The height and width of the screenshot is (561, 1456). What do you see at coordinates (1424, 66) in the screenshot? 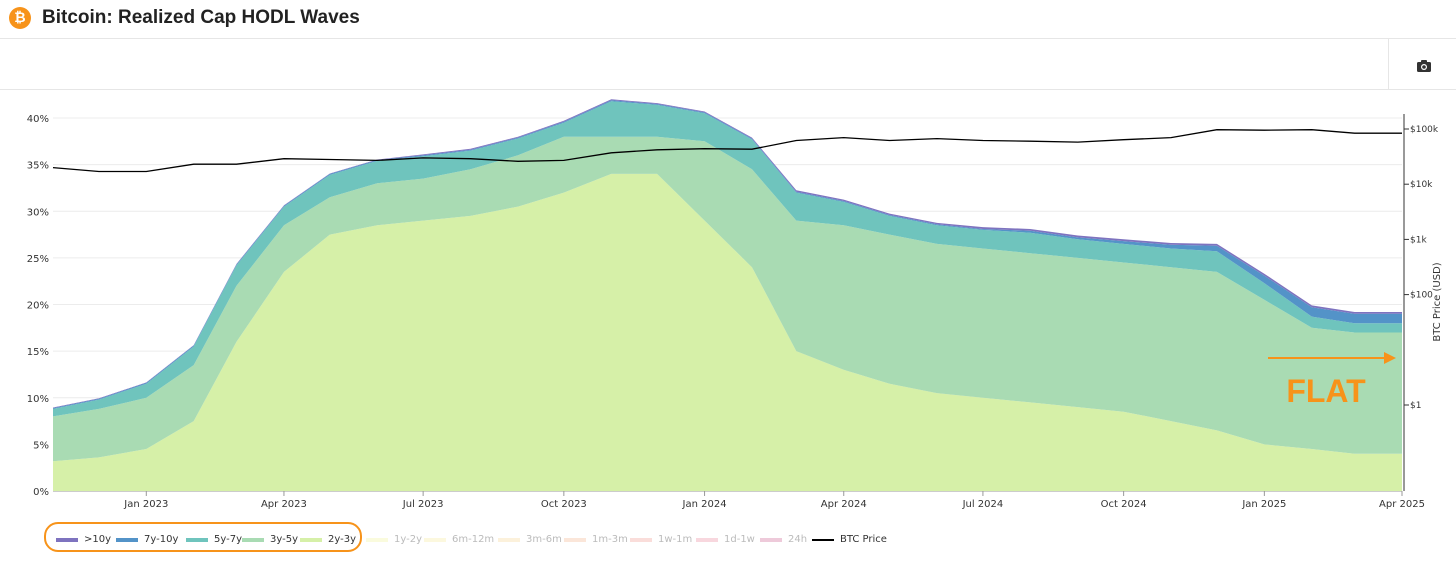
I see `camera-icon` at bounding box center [1424, 66].